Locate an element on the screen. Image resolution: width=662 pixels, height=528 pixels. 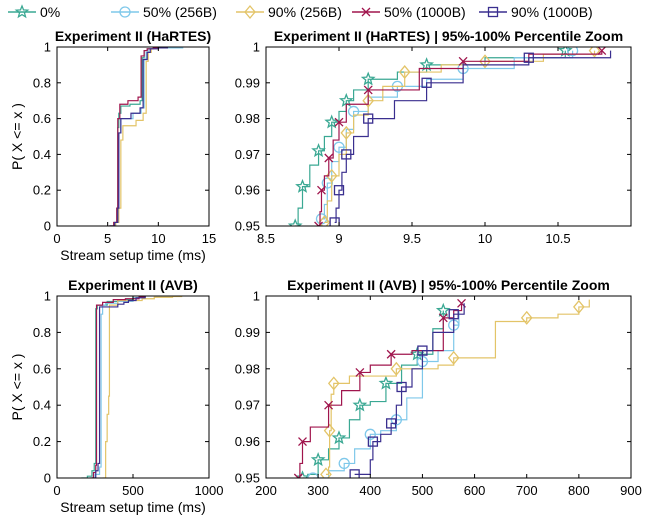
y-tick-label: 0.4 is located at coordinates (42, 154).